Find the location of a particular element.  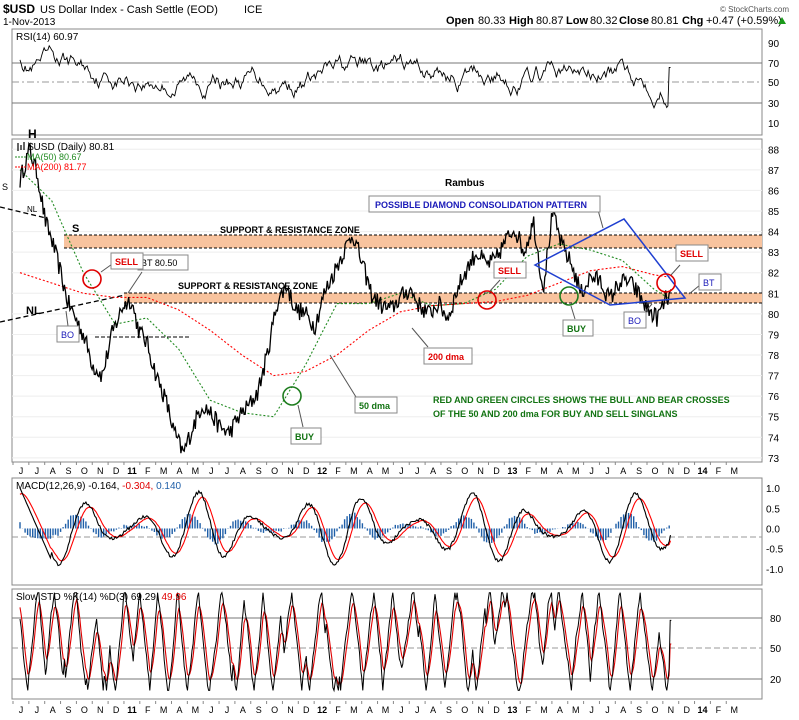

diamond-label: POSSIBLE DIAMOND CONSOLIDATION PATTERN is located at coordinates (481, 205).